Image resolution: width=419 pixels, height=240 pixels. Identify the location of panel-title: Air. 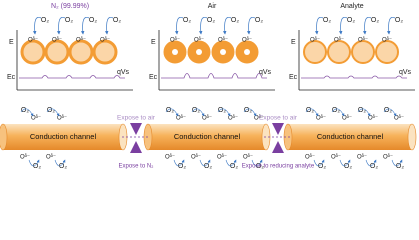
(212, 6).